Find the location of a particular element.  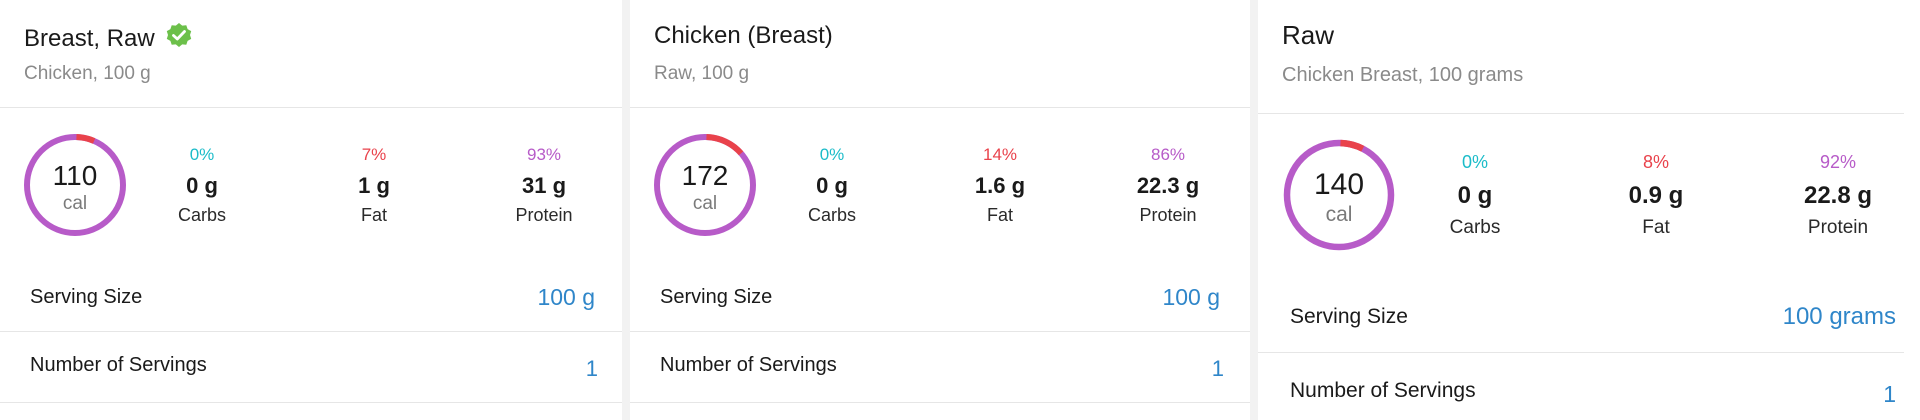

fat-percent: 14% is located at coordinates (1000, 154).